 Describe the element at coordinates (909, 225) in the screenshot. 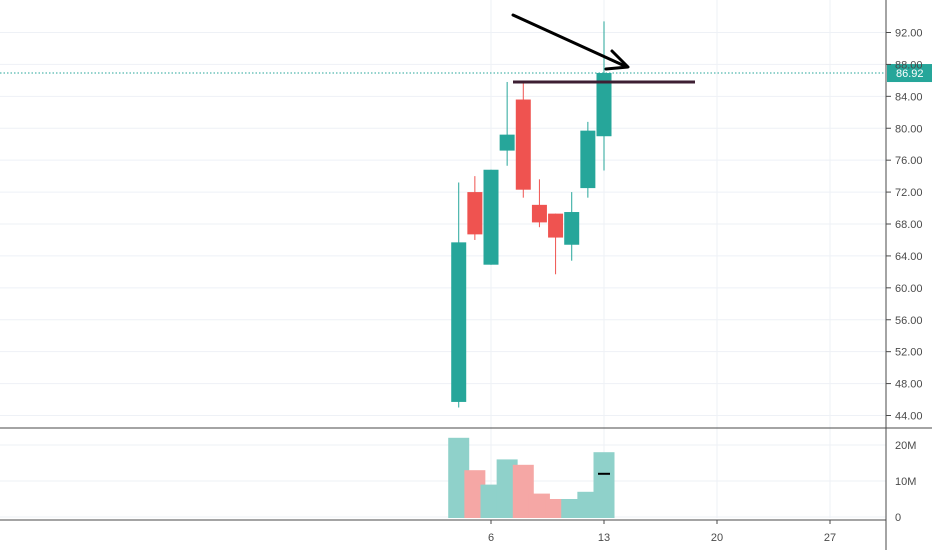

I see `price-tick-label: 68.00` at that location.